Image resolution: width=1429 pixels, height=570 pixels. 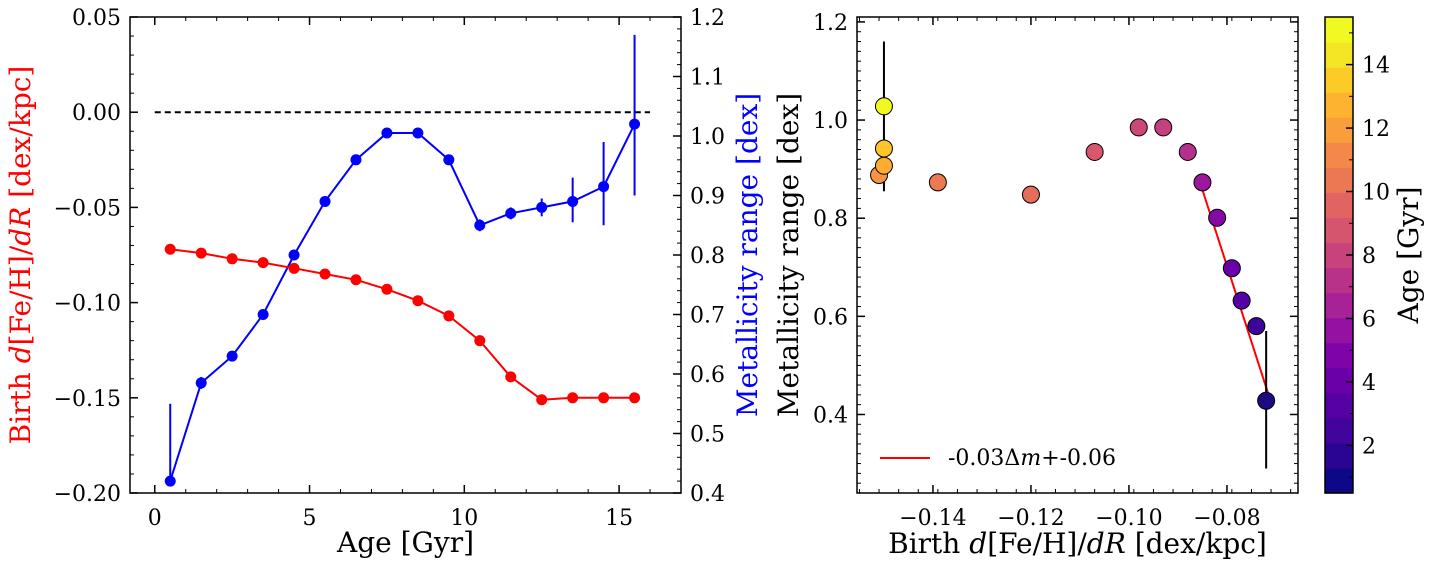 What do you see at coordinates (1030, 518) in the screenshot?
I see `x-tick-label: −0.12` at bounding box center [1030, 518].